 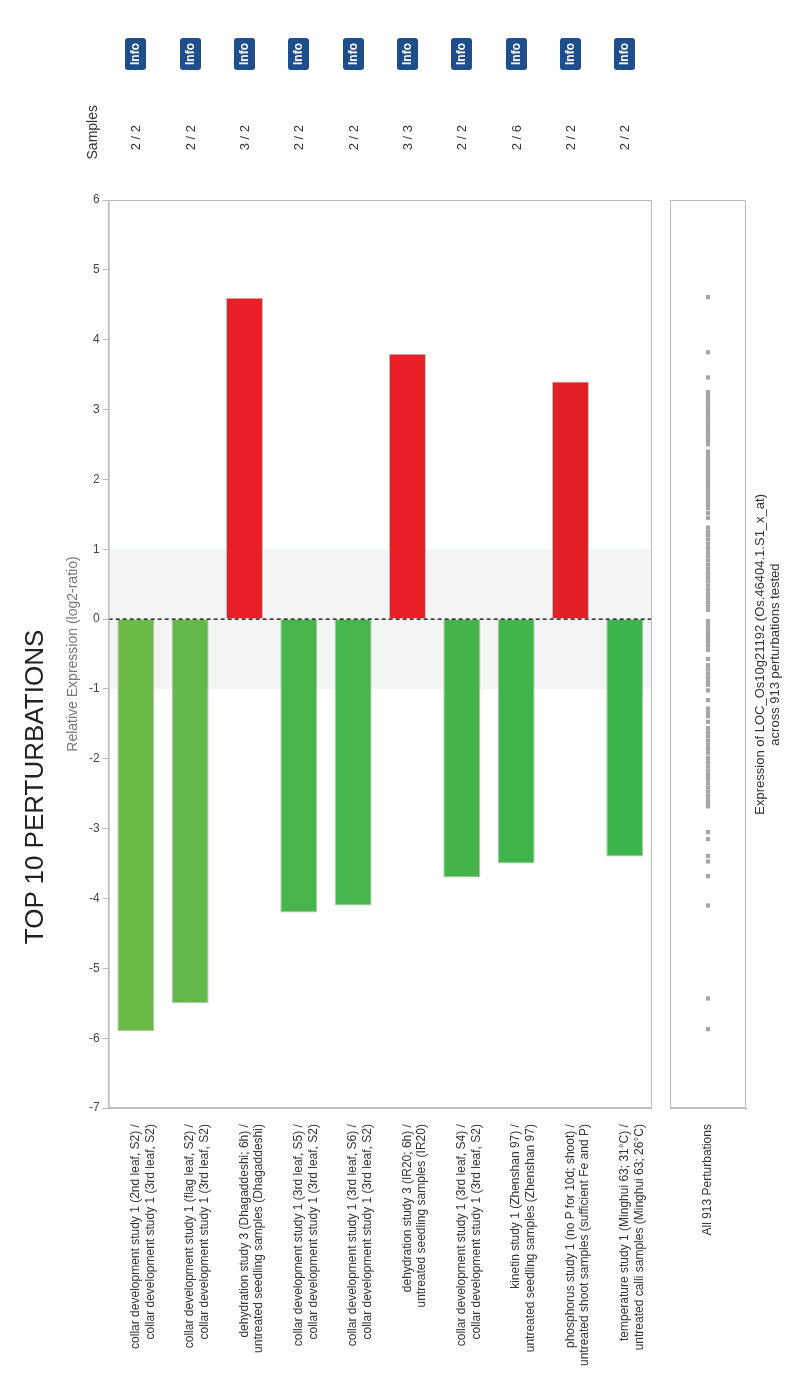 I want to click on x-tick-label: collar development study 1 (flag leaf, S2) / collar development study 1 (3rd leaf, S2), so click(x=196, y=1236).